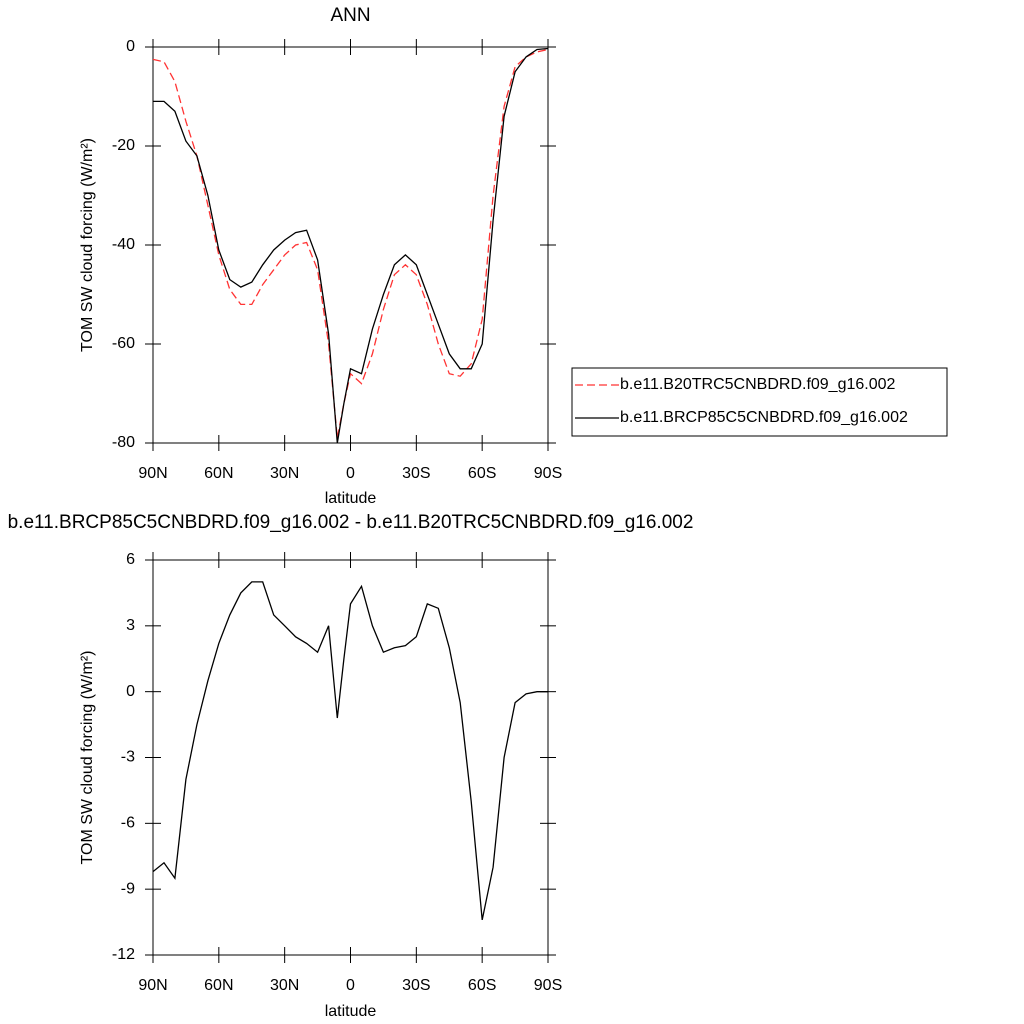  Describe the element at coordinates (764, 417) in the screenshot. I see `legend-label: b.e11.BRCP85C5CNBDRD.f09_g16.002` at that location.